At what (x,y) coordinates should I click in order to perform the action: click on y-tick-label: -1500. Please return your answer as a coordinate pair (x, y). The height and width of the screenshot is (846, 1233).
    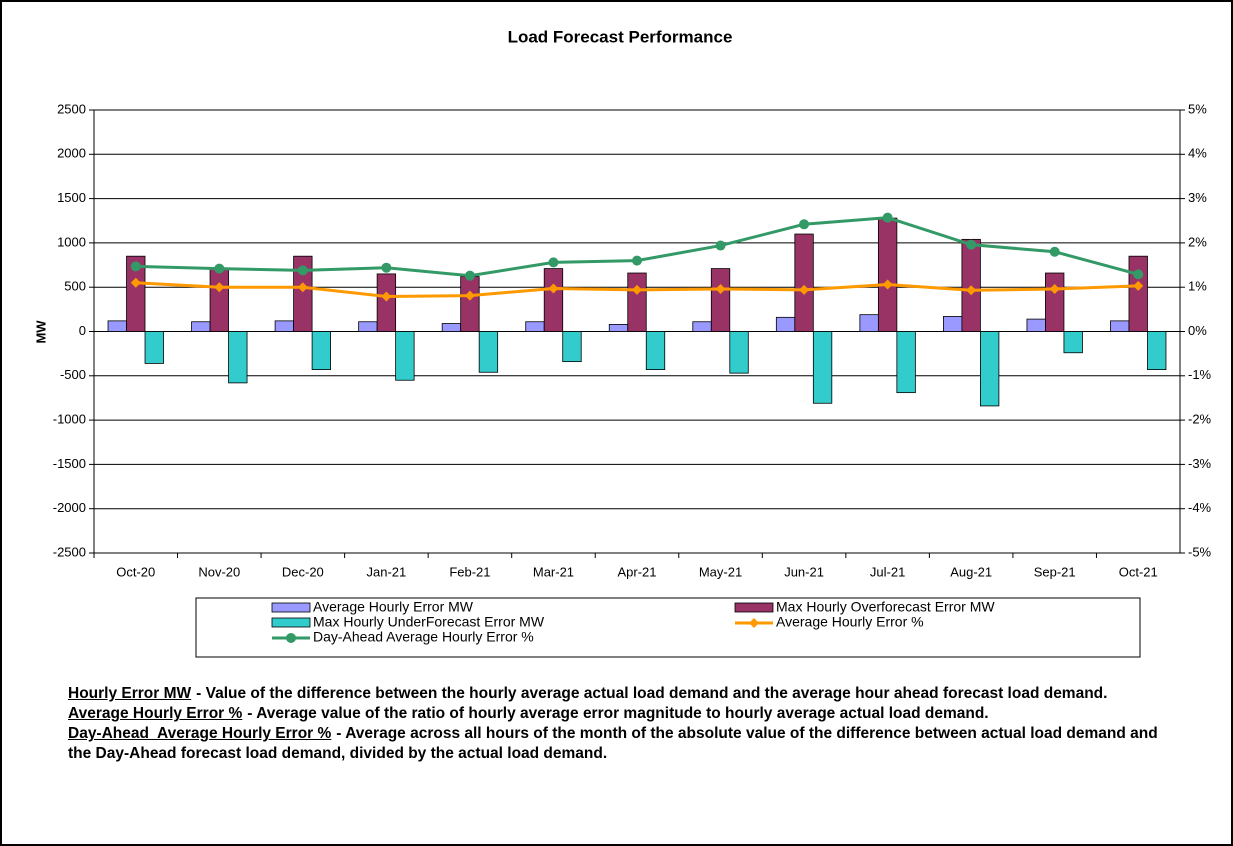
    Looking at the image, I should click on (69, 463).